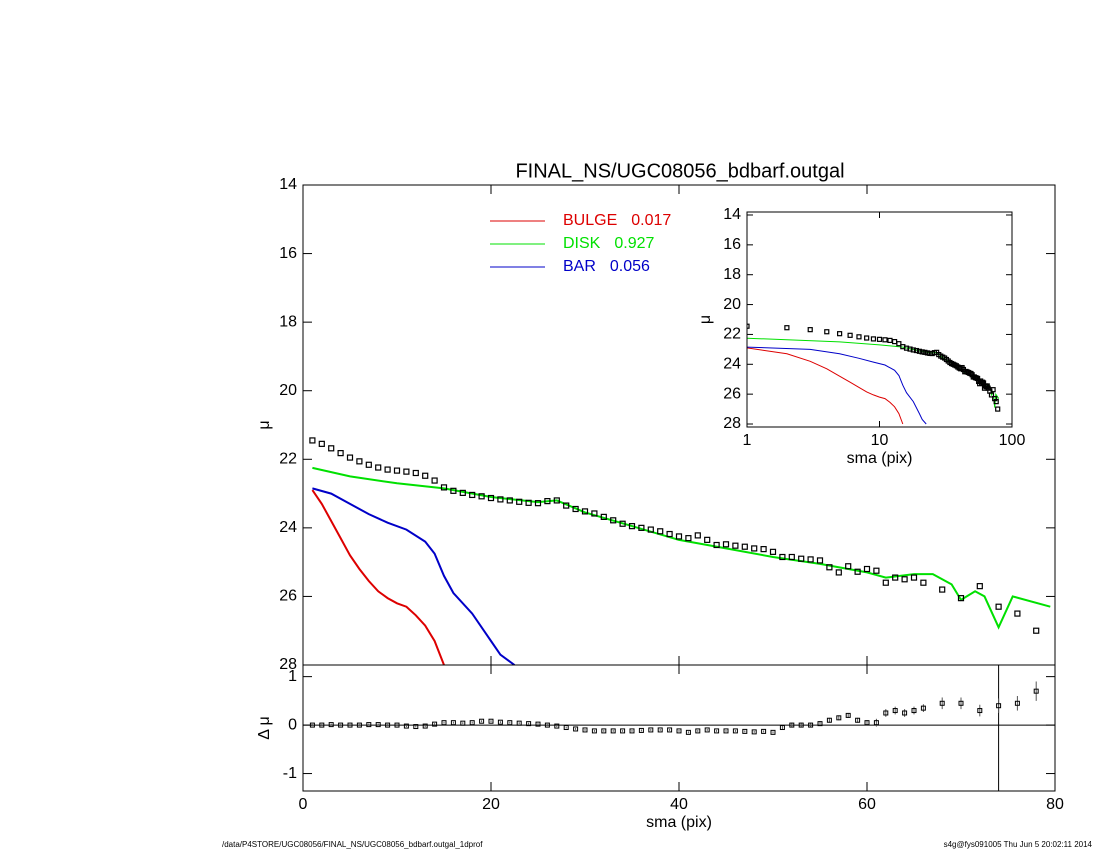  What do you see at coordinates (705, 319) in the screenshot?
I see `y-axis-label: μ` at bounding box center [705, 319].